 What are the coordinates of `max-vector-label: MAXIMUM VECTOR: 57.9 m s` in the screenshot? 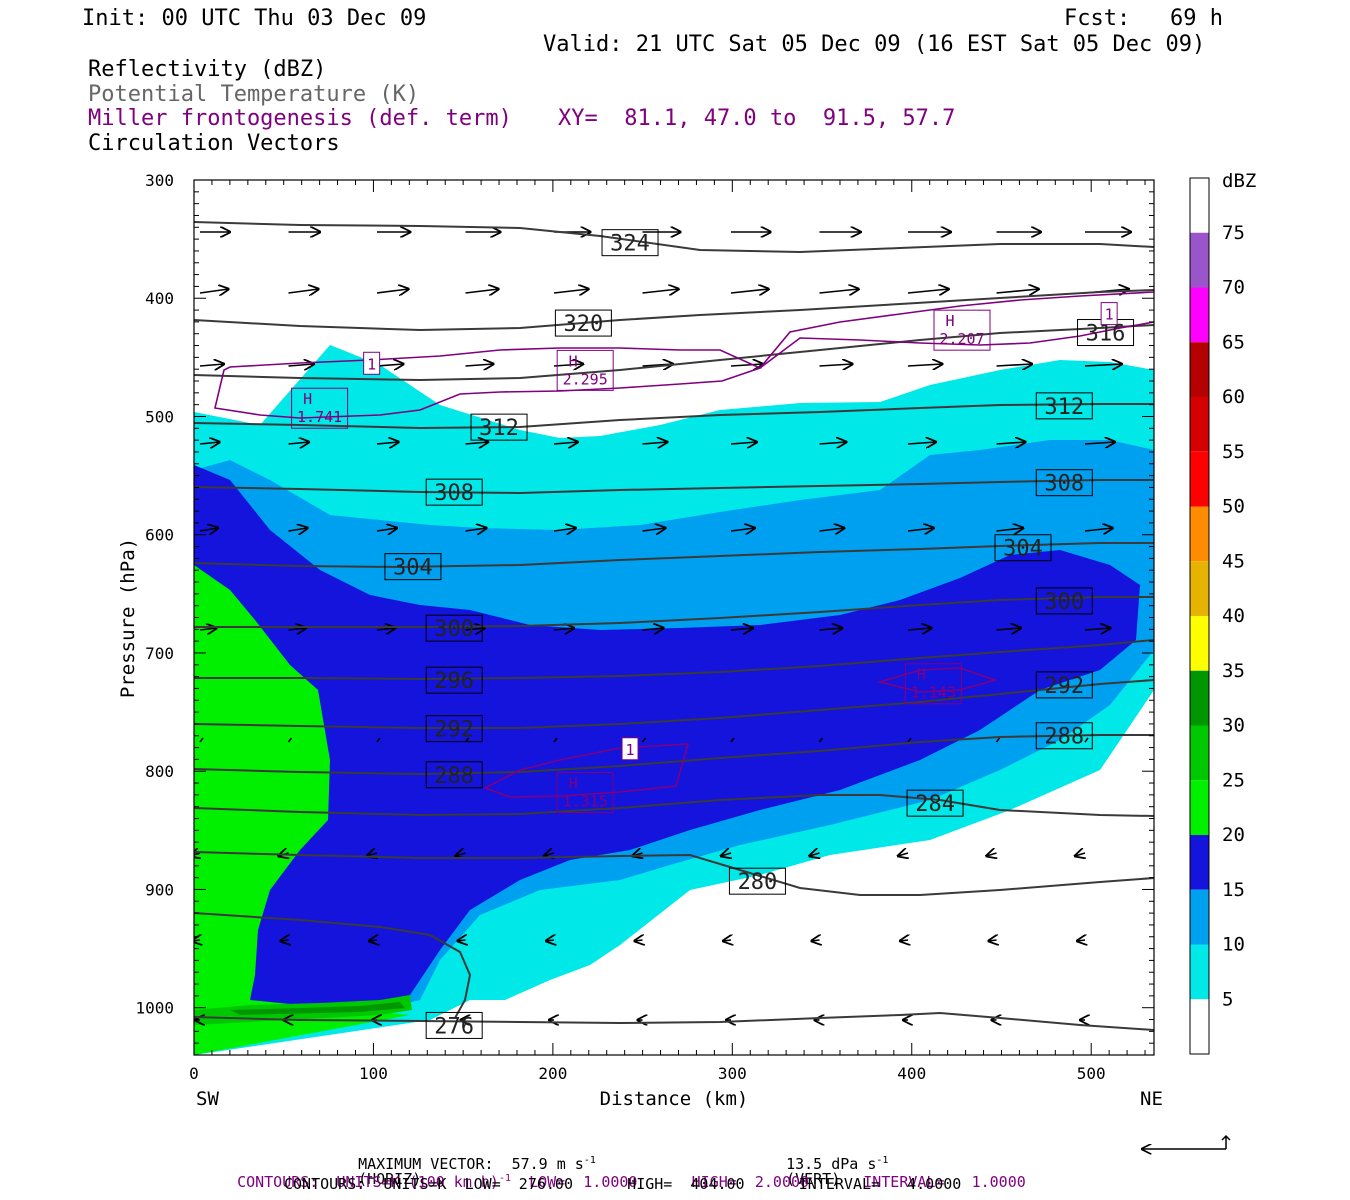 It's located at (471, 1164).